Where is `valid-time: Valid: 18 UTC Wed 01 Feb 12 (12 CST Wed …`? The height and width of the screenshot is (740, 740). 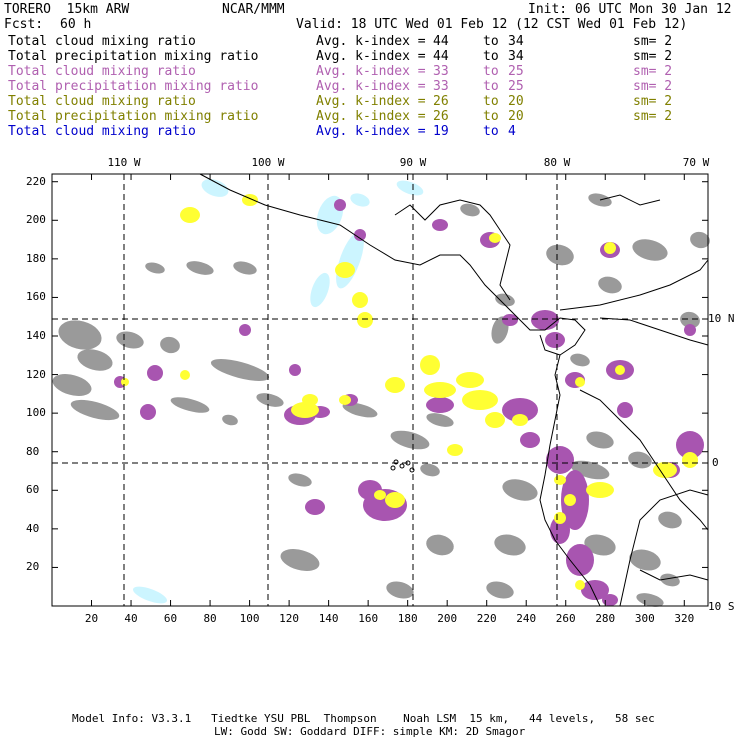 valid-time: Valid: 18 UTC Wed 01 Feb 12 (12 CST Wed … is located at coordinates (492, 24).